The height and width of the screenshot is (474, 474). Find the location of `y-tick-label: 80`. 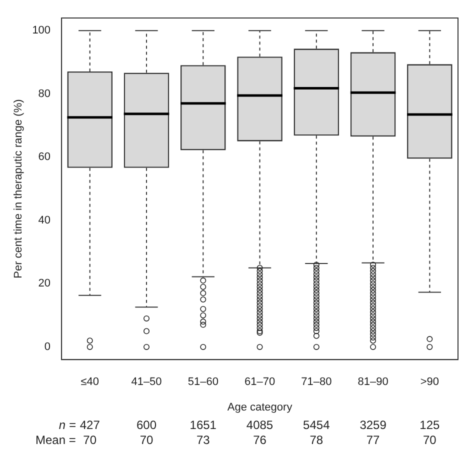

y-tick-label: 80 is located at coordinates (44, 94).